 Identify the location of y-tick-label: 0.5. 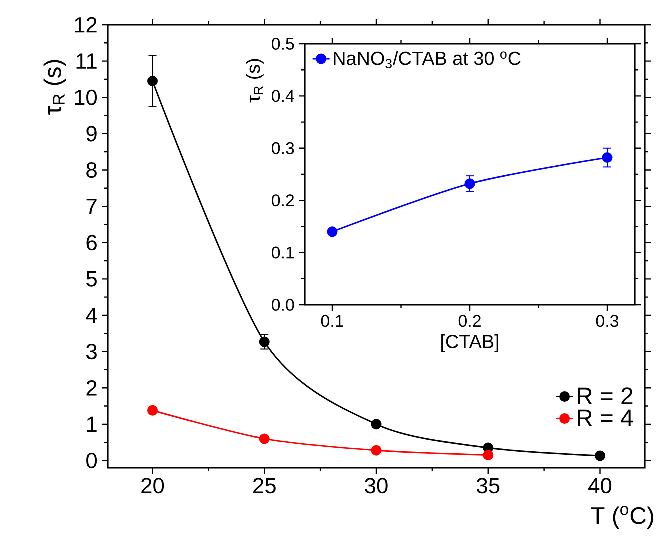
(283, 44).